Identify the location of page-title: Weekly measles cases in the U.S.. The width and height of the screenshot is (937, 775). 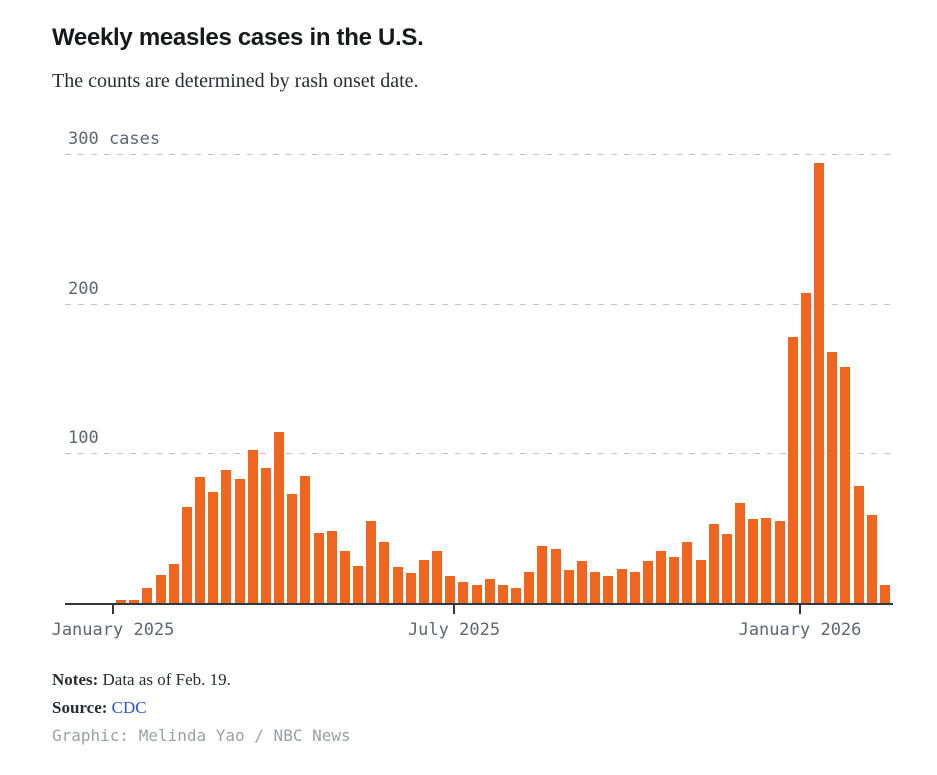
(238, 37).